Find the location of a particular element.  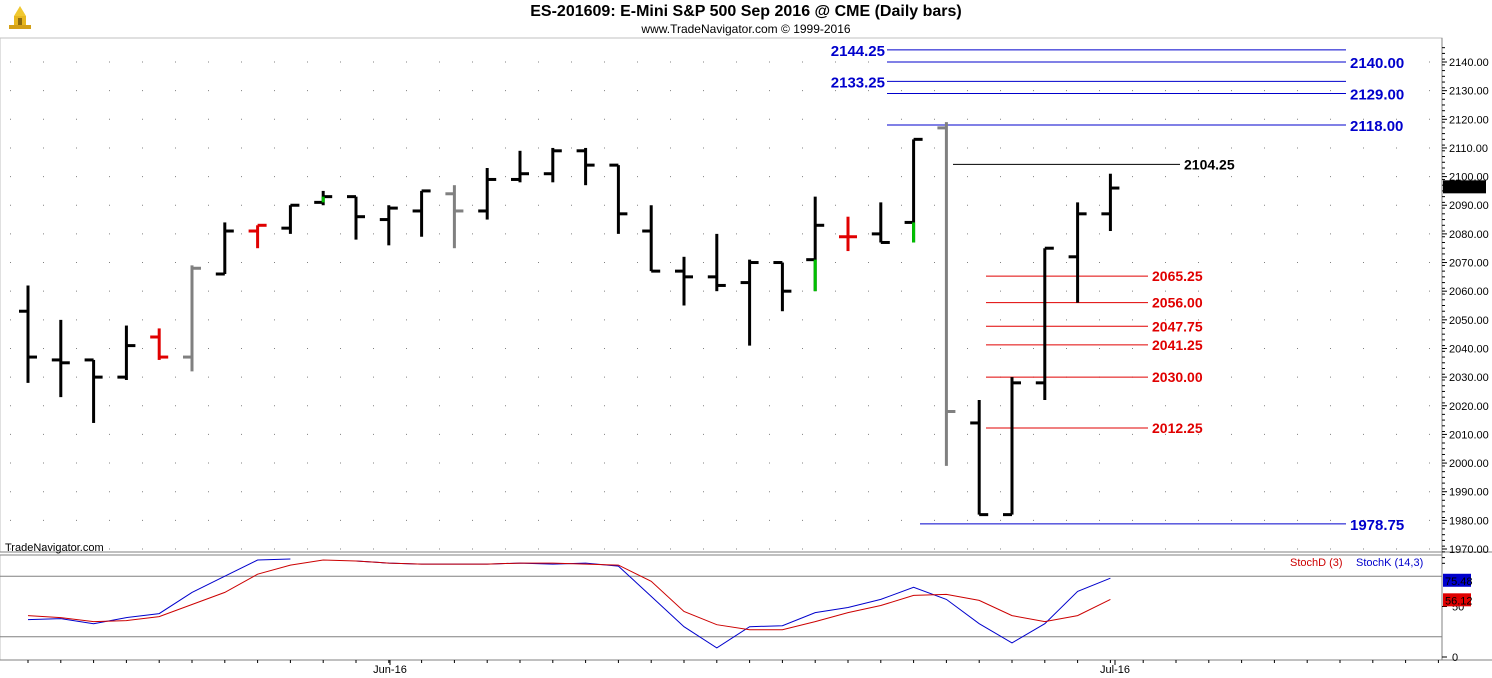

price-tick-label: 2090.00 is located at coordinates (1469, 206).